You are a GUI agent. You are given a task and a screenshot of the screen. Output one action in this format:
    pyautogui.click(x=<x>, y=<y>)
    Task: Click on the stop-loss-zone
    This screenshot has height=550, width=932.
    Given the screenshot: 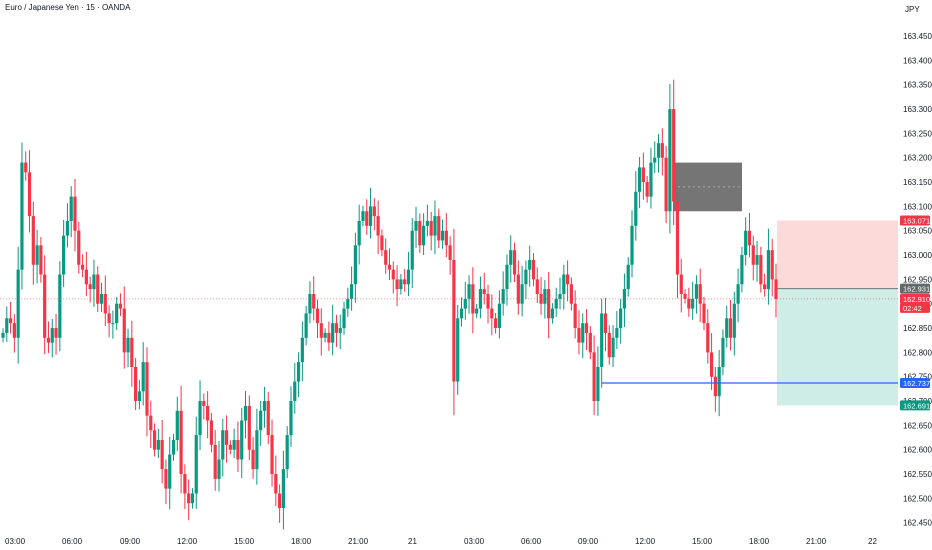 What is the action you would take?
    pyautogui.click(x=837, y=254)
    